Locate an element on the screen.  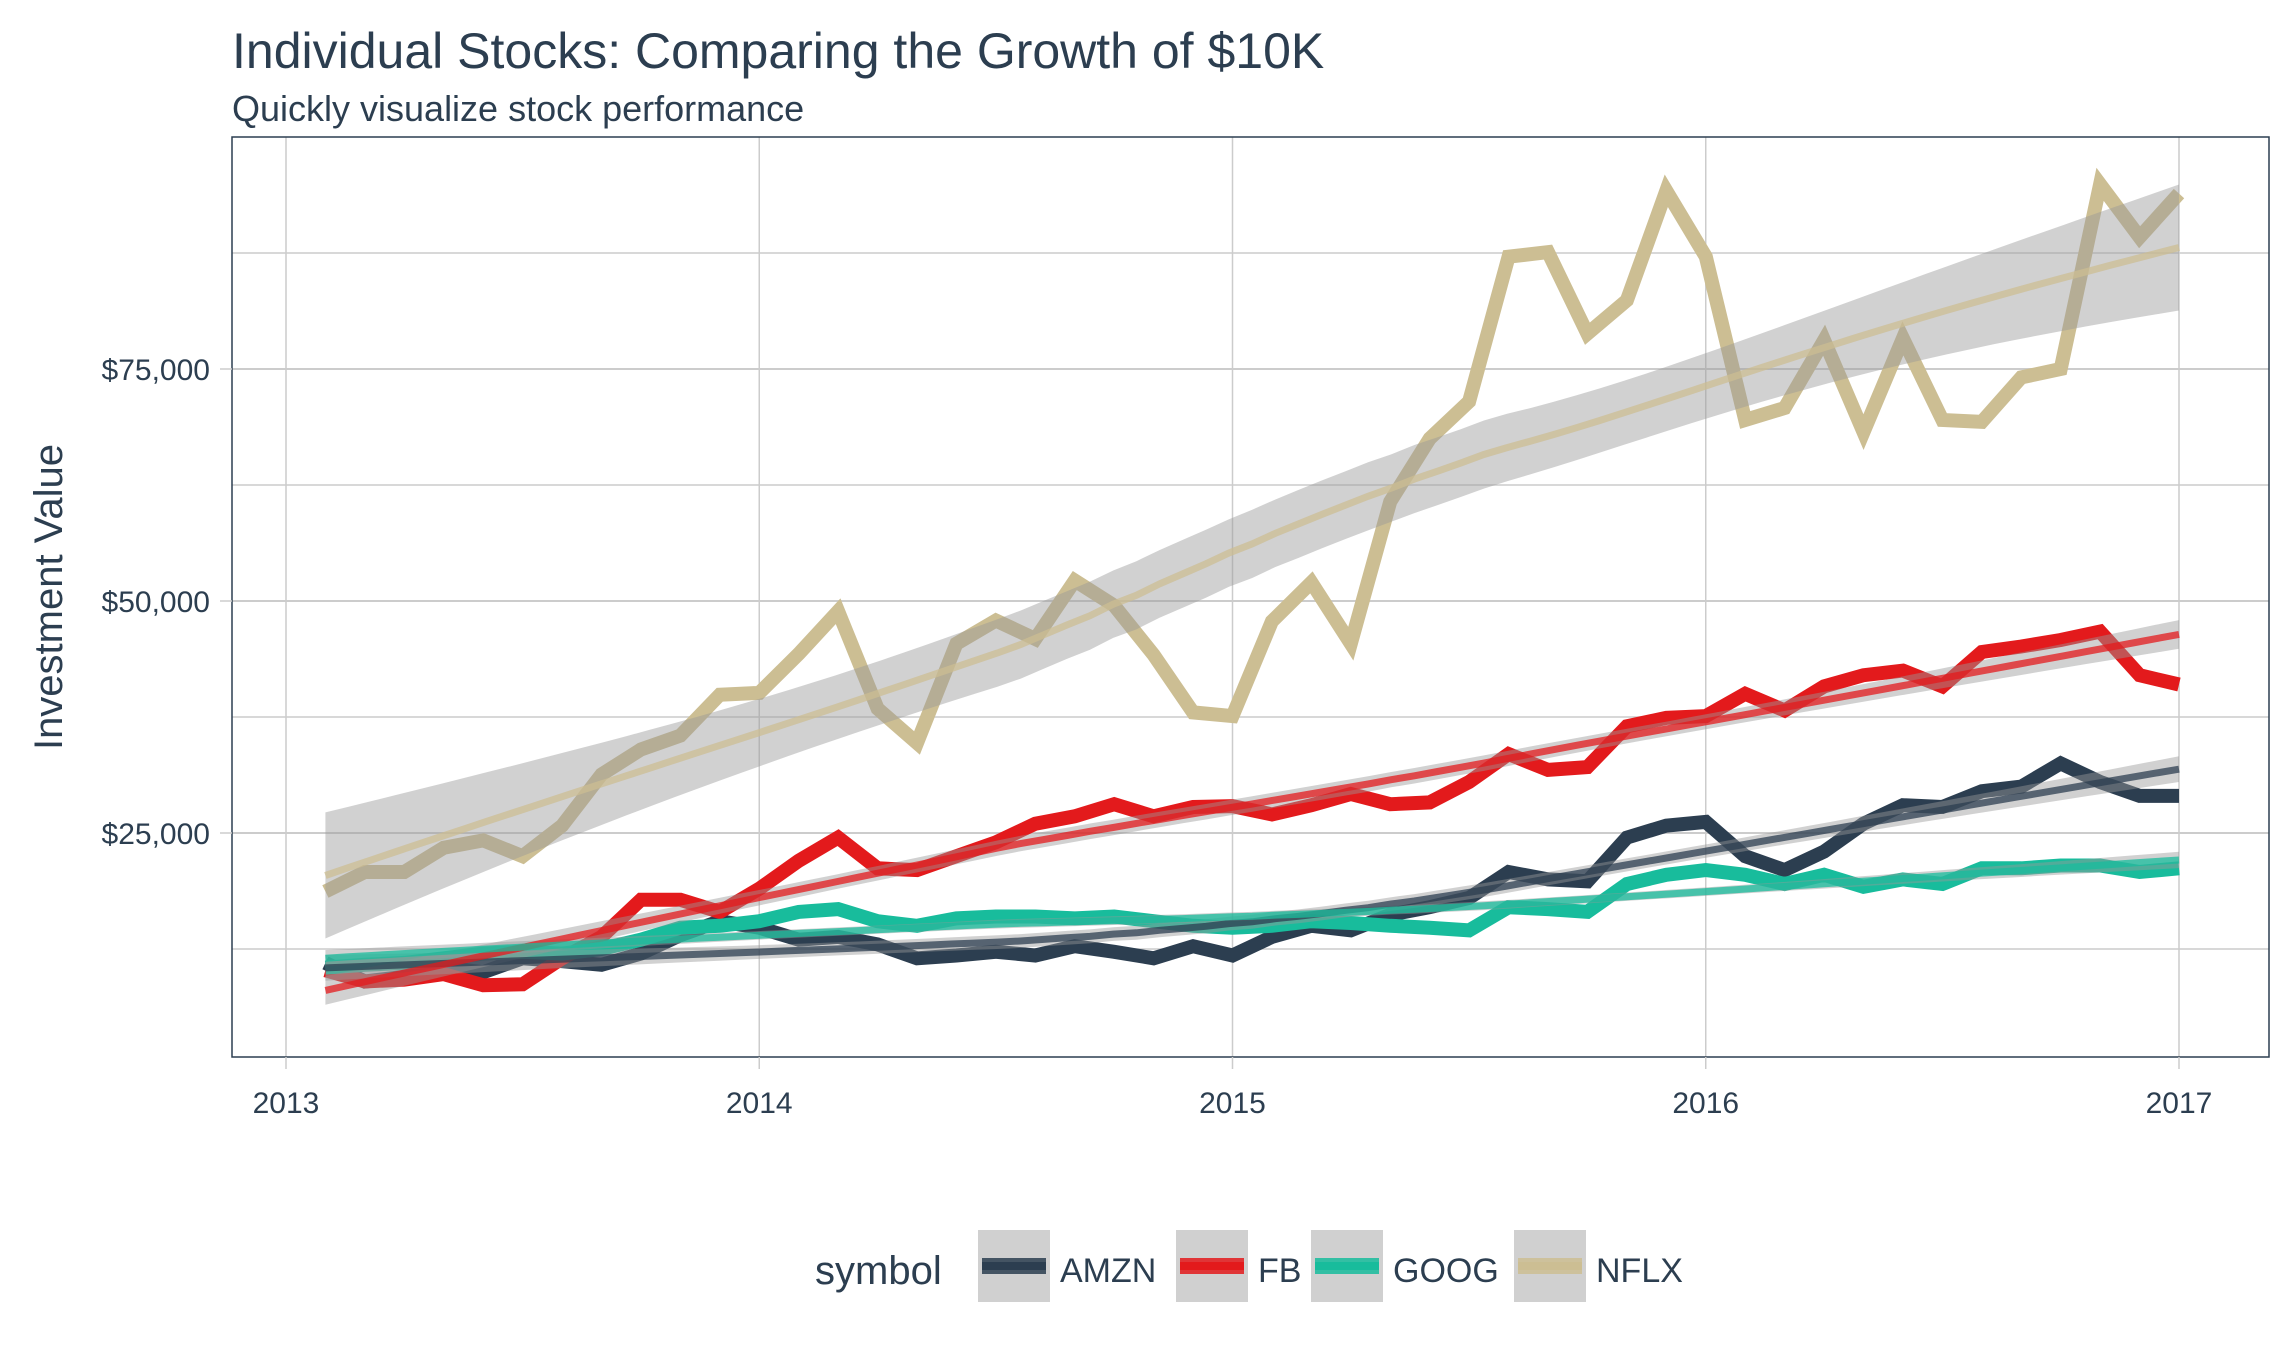
y-axis-title: Investment Value is located at coordinates (49, 597).